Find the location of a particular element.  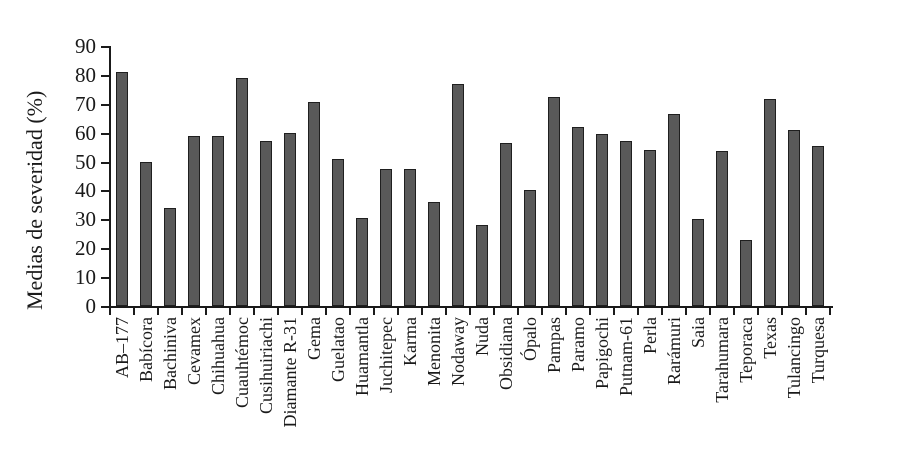

x-tick-label: Turquesa is located at coordinates (818, 350).